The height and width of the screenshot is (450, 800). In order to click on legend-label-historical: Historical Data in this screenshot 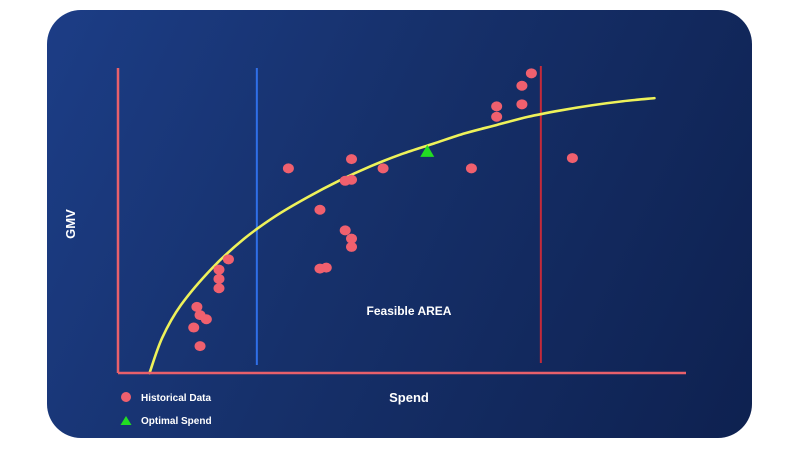, I will do `click(176, 398)`.